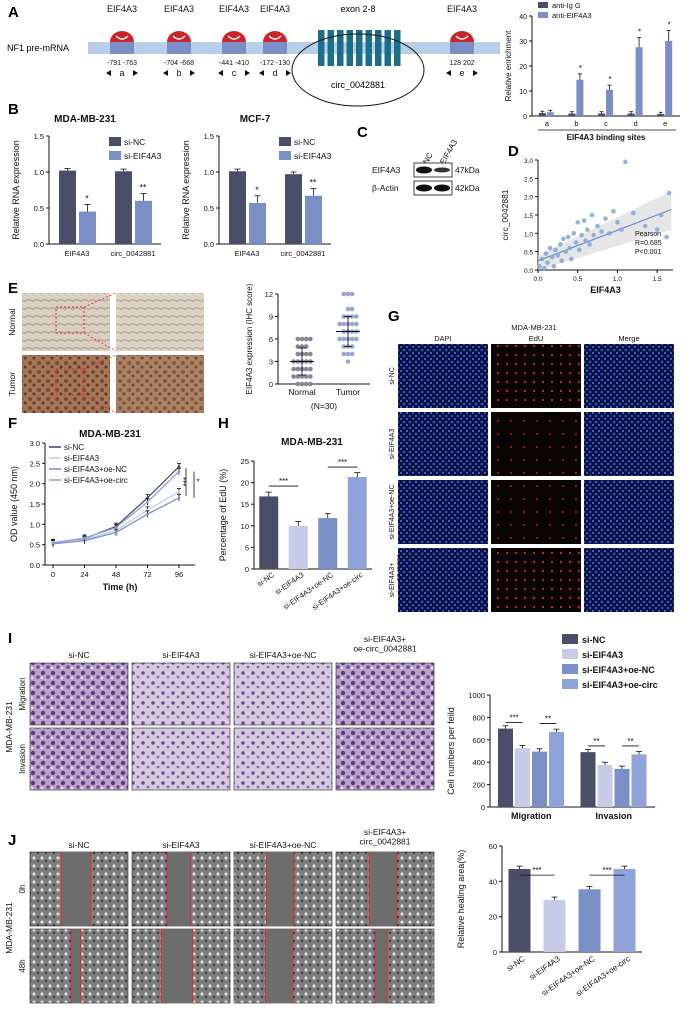  Describe the element at coordinates (22, 889) in the screenshot. I see `grid-row-label: 0h` at that location.